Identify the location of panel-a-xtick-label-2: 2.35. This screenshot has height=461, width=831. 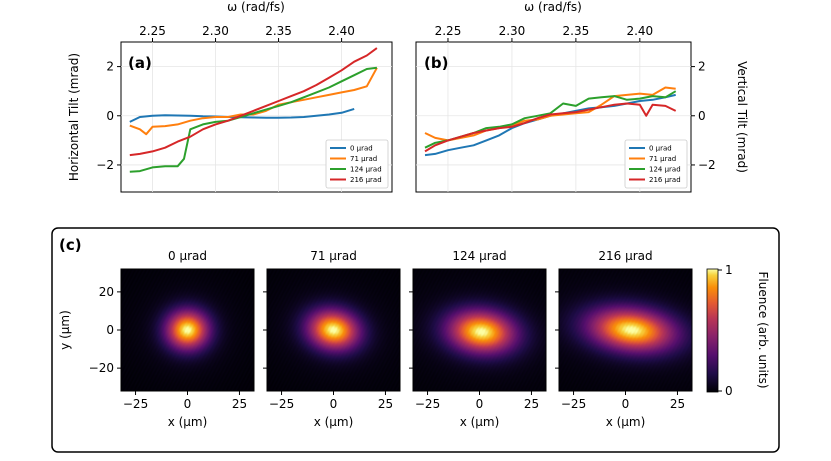
(278, 31).